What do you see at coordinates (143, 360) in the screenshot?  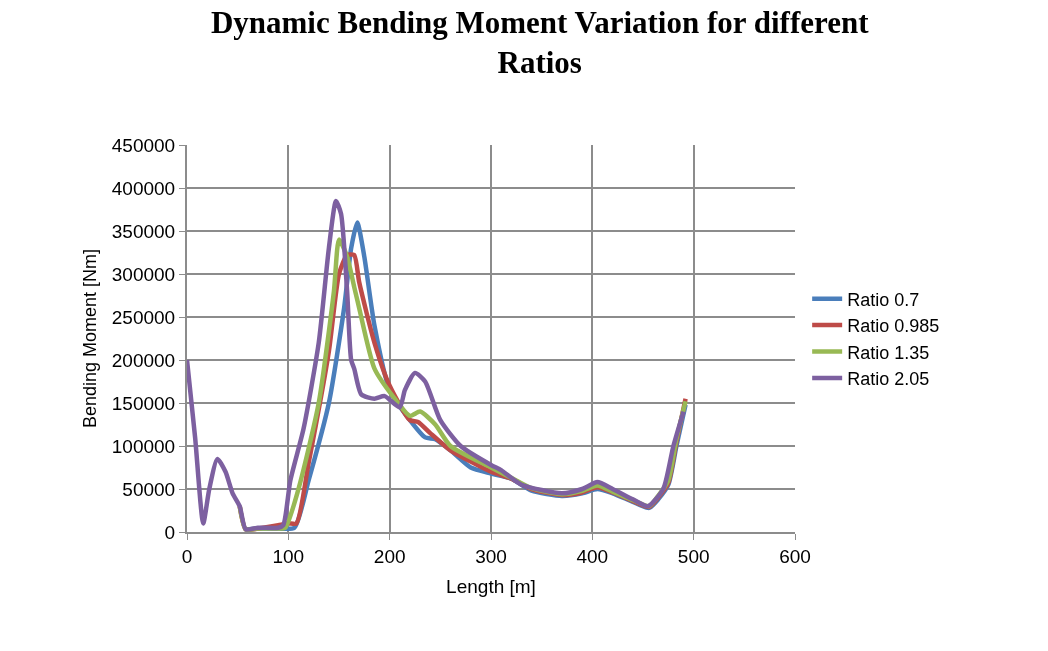 I see `y-tick-label: 200000` at bounding box center [143, 360].